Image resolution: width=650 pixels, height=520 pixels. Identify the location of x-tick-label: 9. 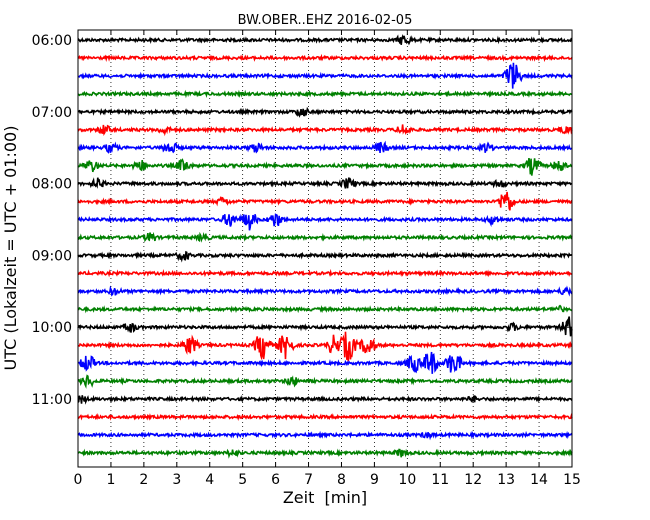
(374, 480).